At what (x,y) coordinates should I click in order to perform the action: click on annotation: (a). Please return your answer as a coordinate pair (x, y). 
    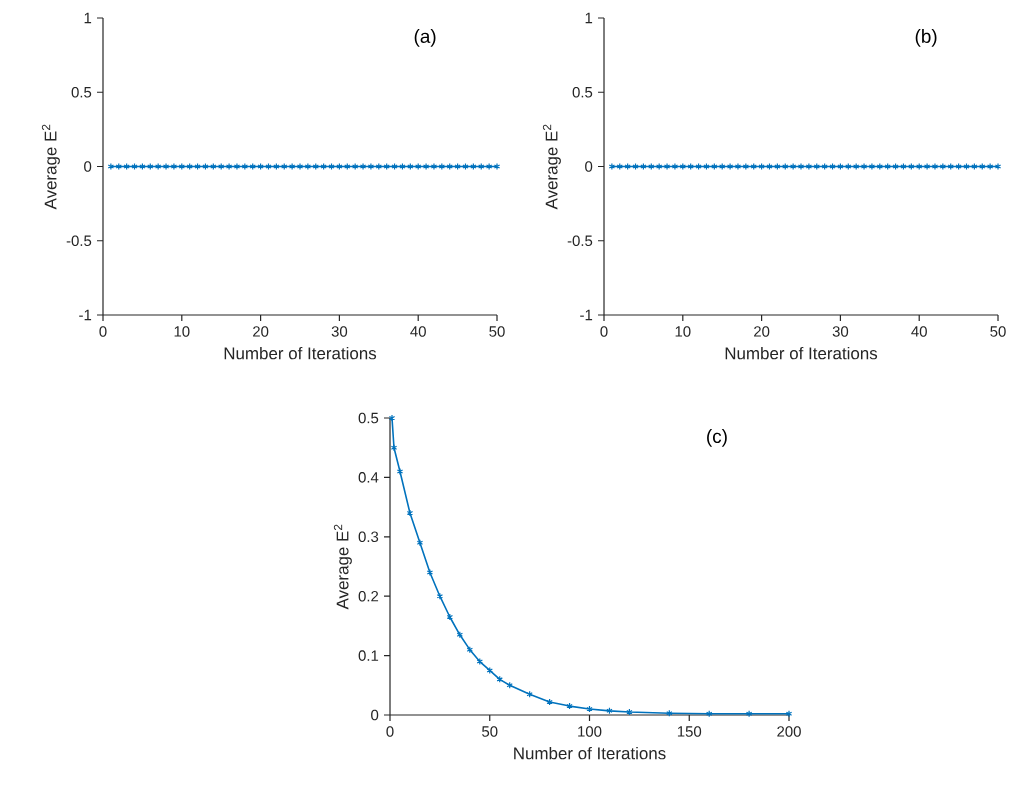
    Looking at the image, I should click on (425, 38).